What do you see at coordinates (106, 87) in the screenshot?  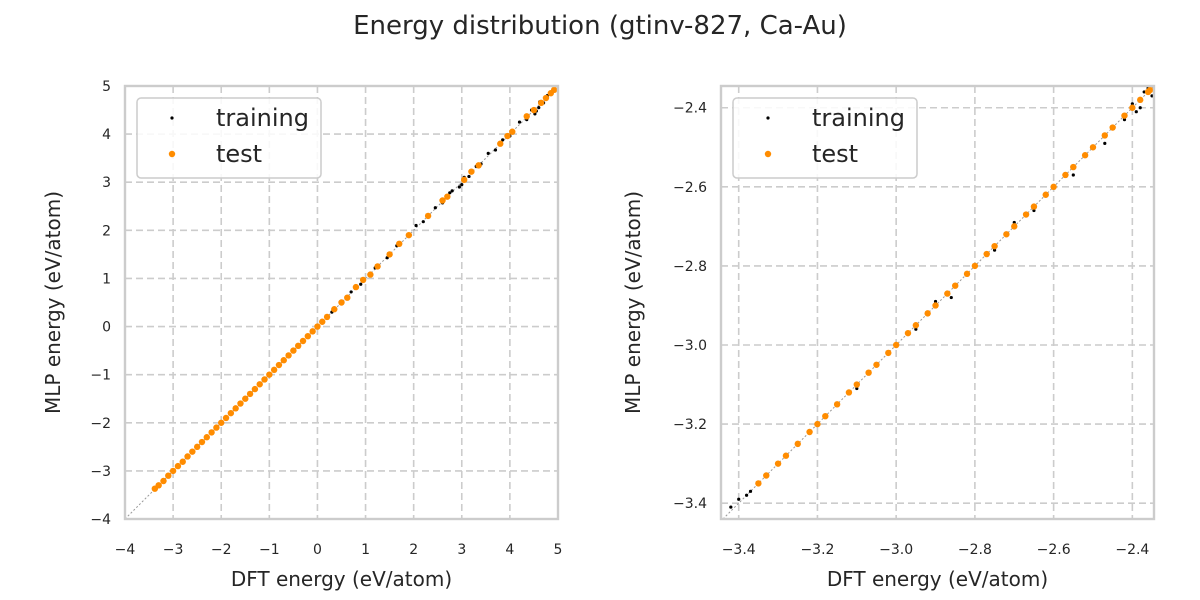 I see `y-tick-label: 5` at bounding box center [106, 87].